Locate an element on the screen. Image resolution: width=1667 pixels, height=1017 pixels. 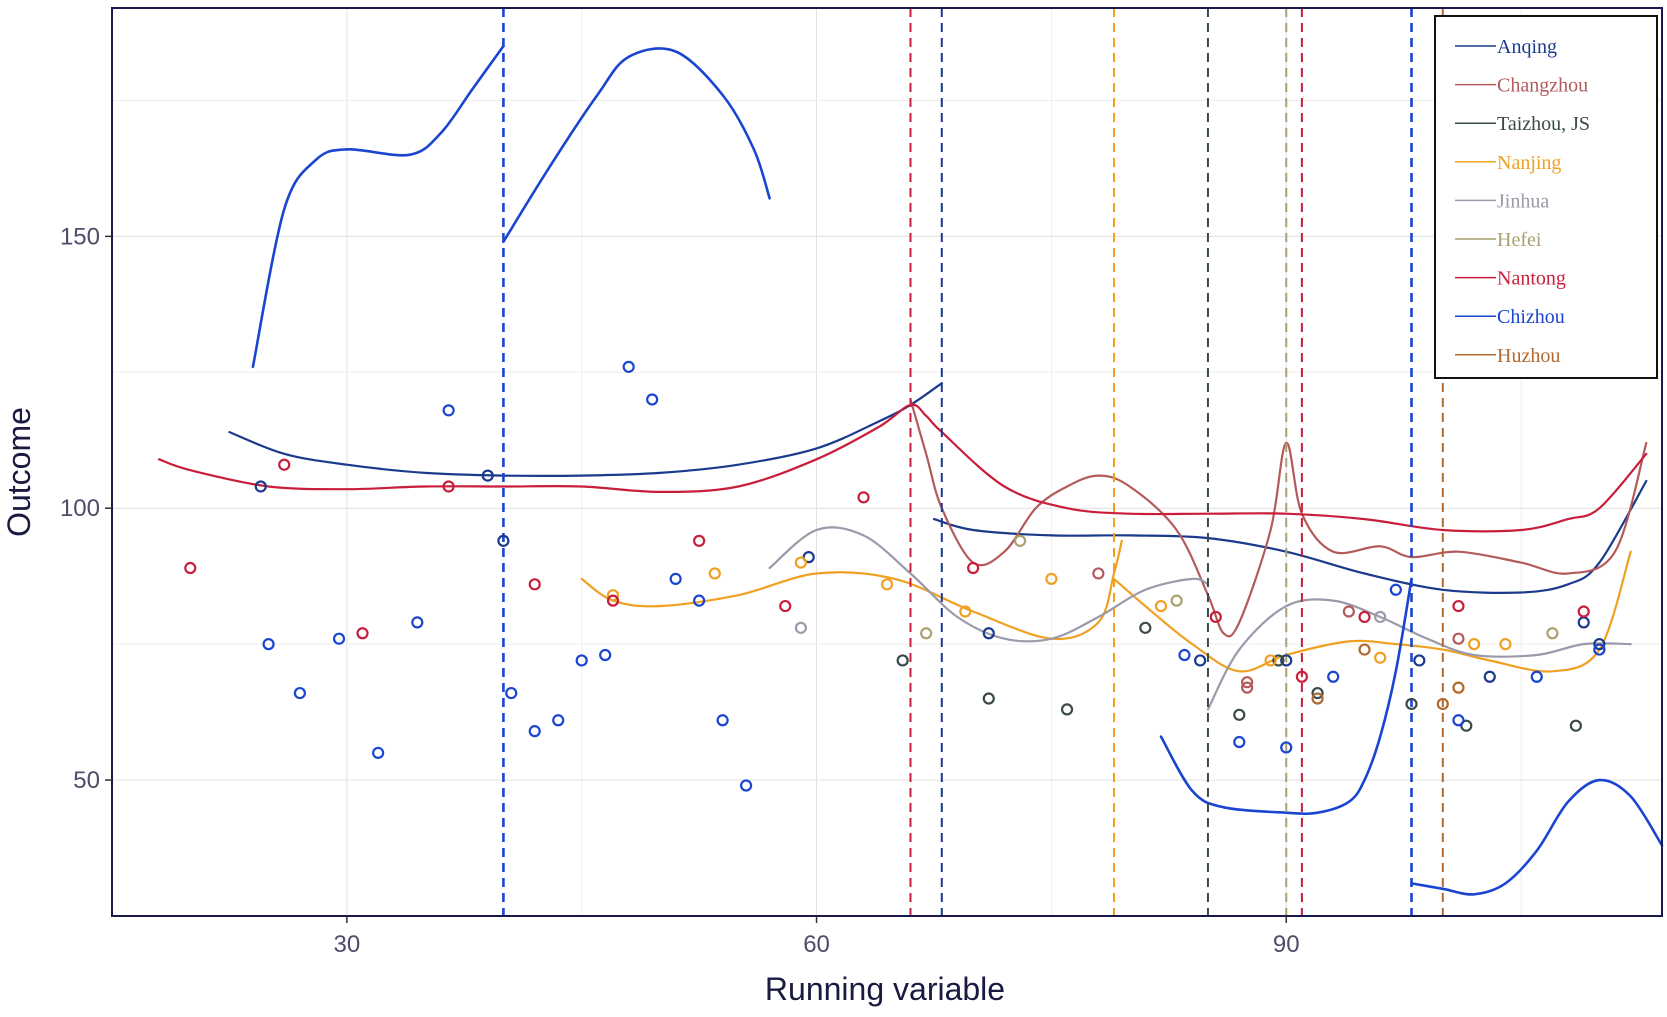
fit-line-nantong is located at coordinates (902, 468).